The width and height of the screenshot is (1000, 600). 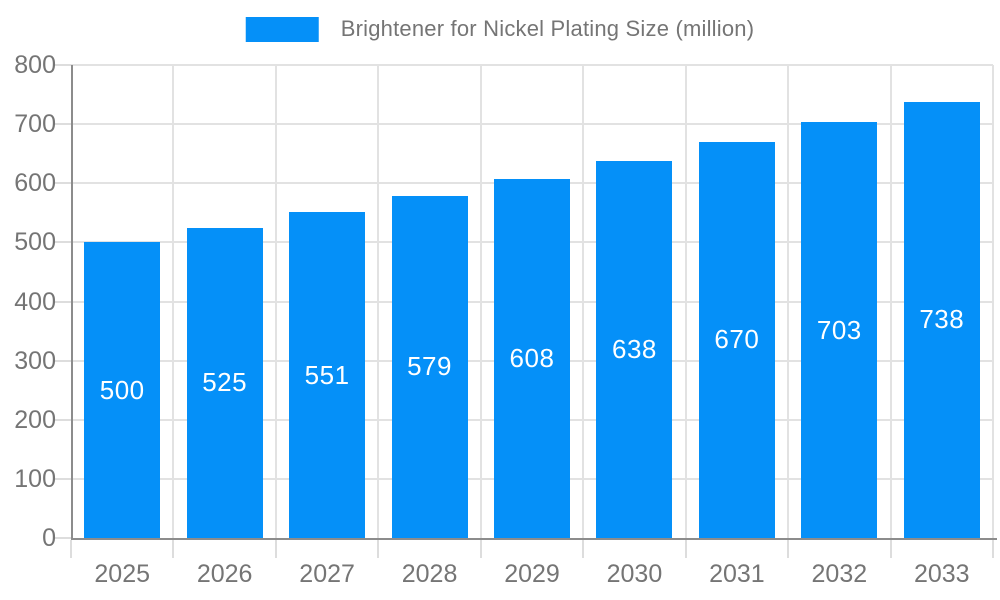 I want to click on y-axis-tick-label: 800, so click(x=35, y=65).